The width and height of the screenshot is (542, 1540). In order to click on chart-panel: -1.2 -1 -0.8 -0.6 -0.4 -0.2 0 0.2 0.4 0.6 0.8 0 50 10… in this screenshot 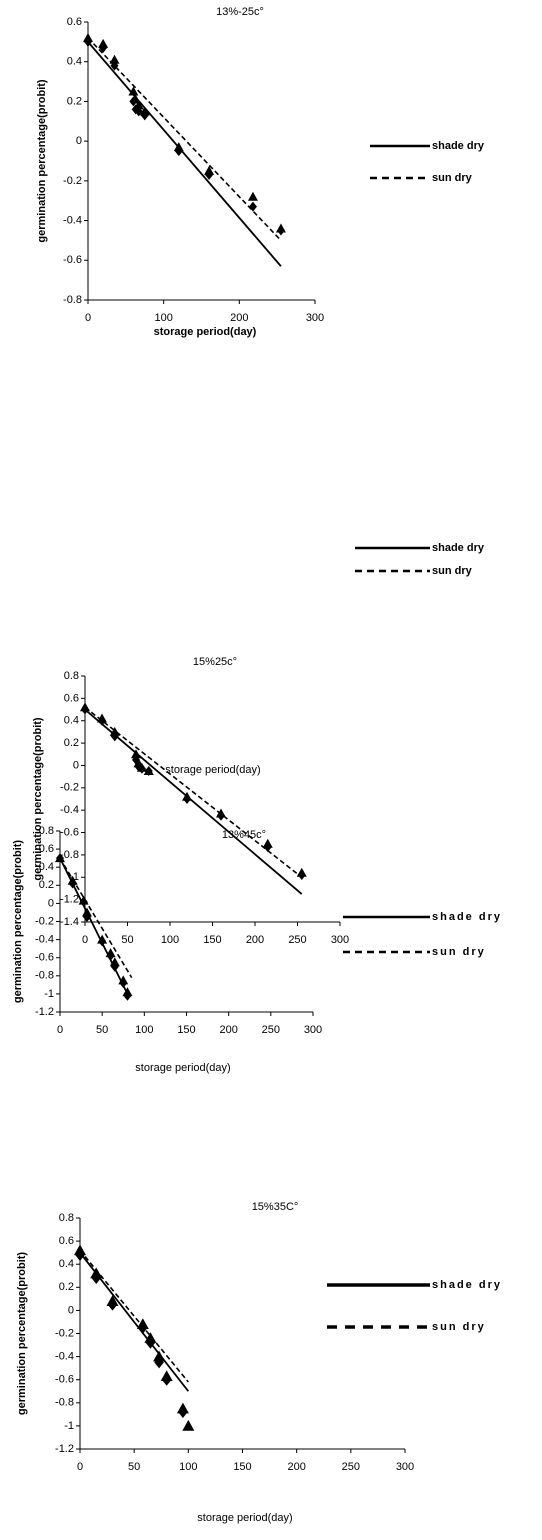, I will do `click(257, 949)`.